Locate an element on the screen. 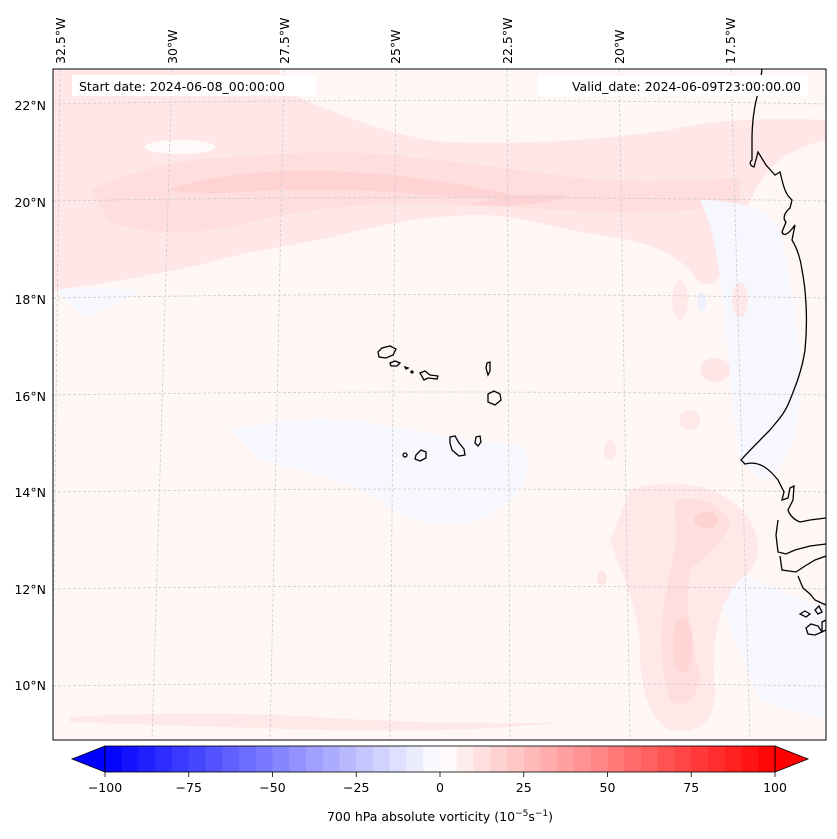  colorbar-tick-label: −75 is located at coordinates (189, 787).